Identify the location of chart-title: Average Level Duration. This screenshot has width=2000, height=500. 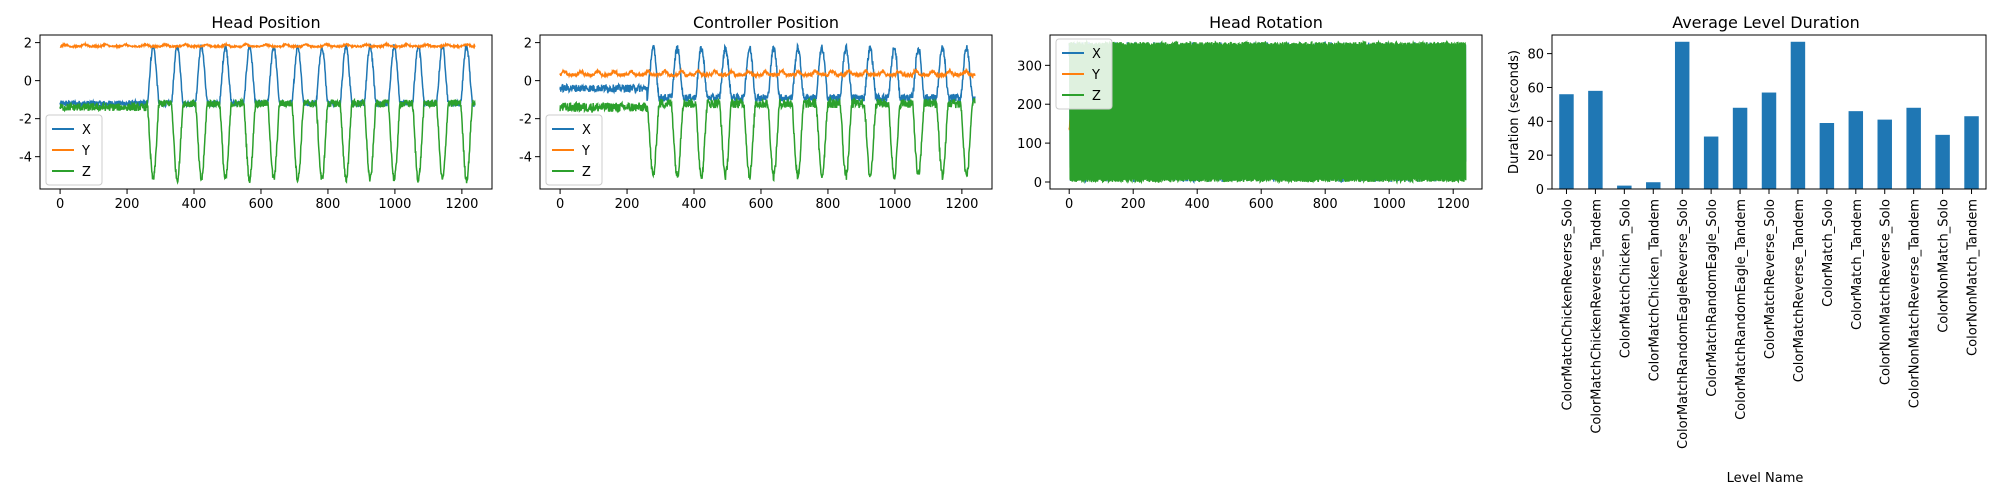
(1766, 22).